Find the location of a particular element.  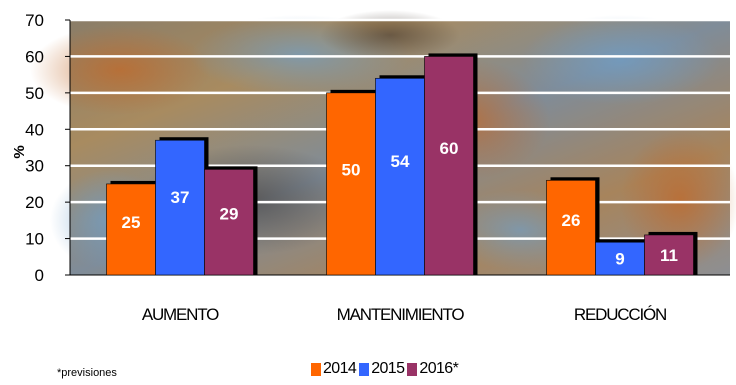

legend-swatch-2015 is located at coordinates (364, 369).